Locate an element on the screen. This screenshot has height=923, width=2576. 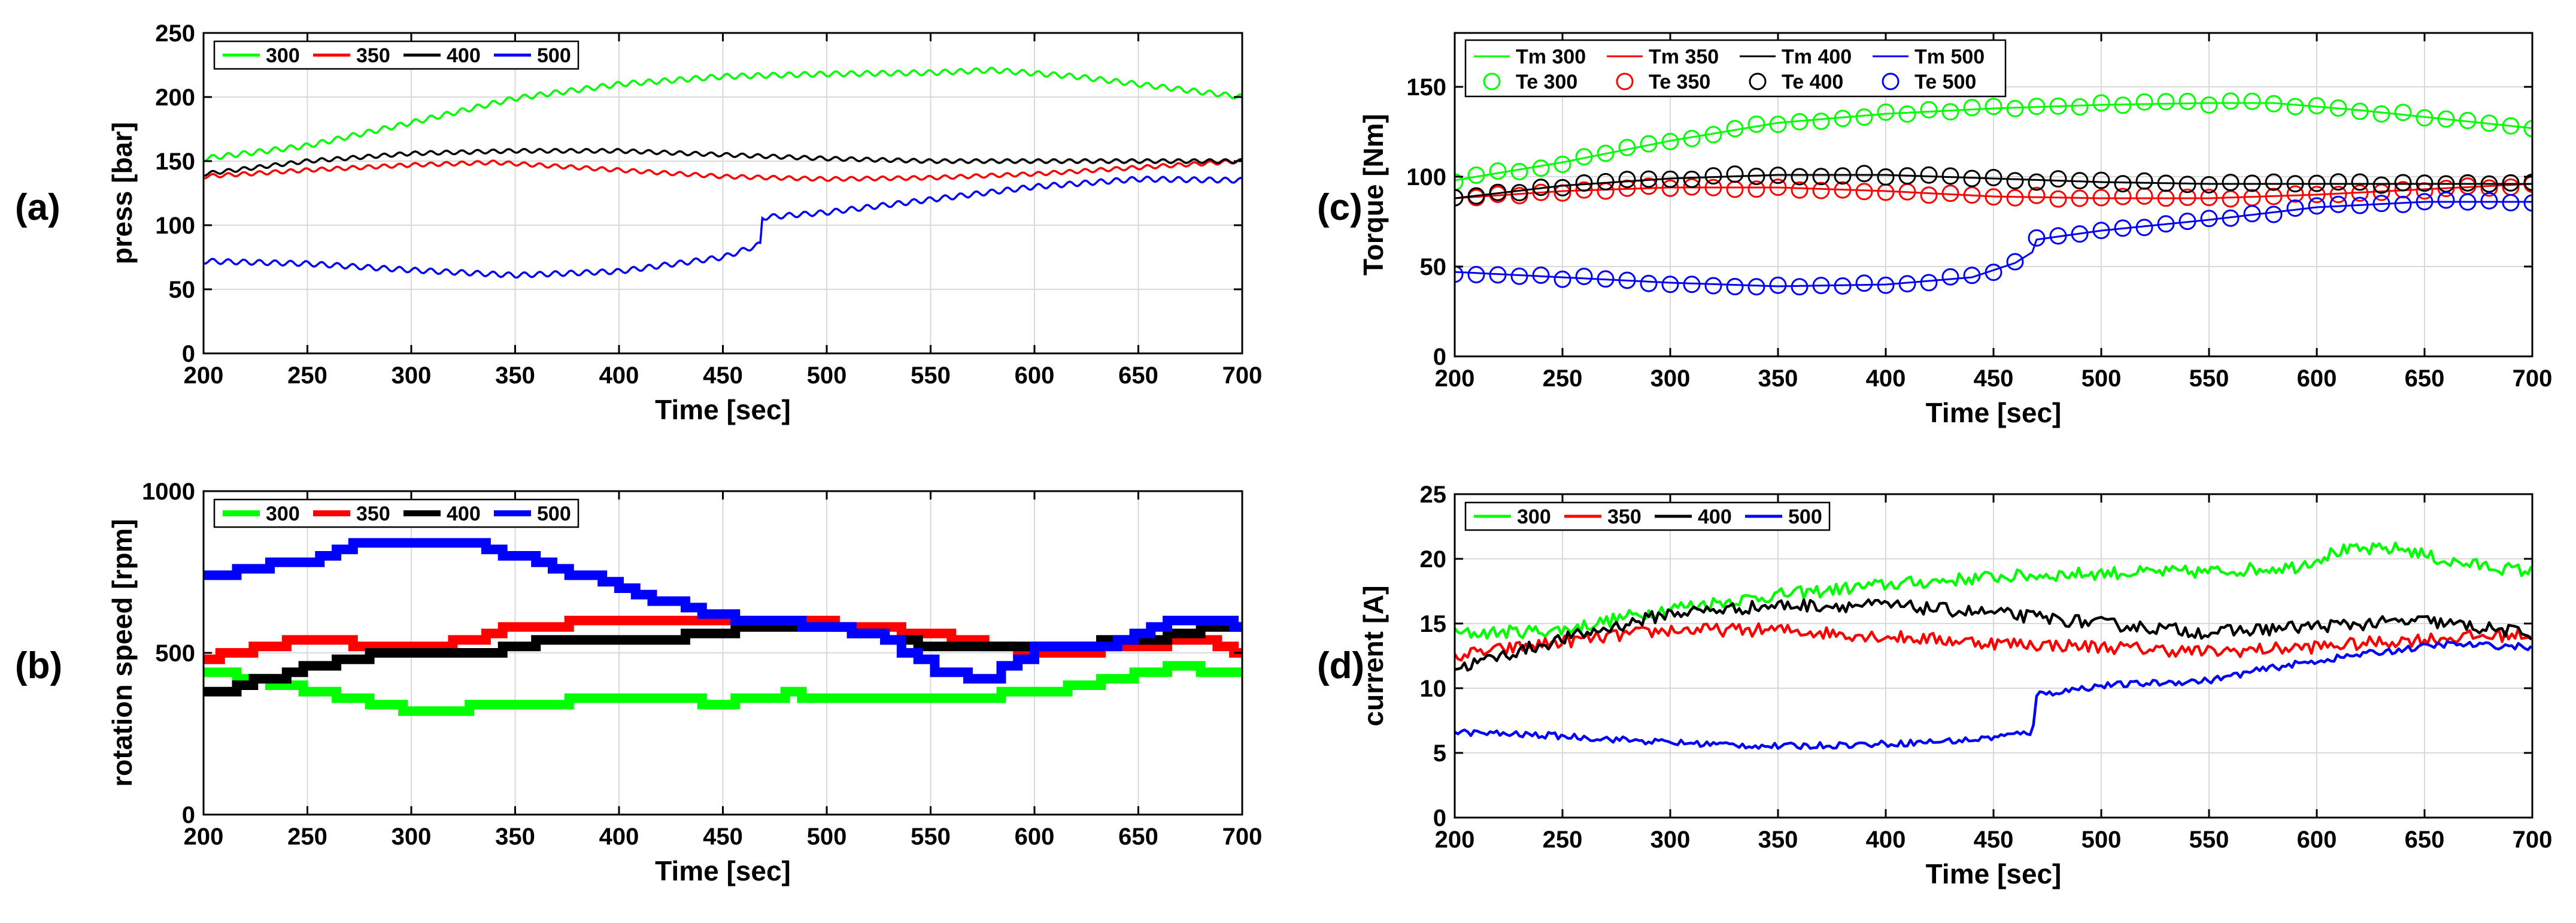
y-tick-label: 100 is located at coordinates (175, 226).